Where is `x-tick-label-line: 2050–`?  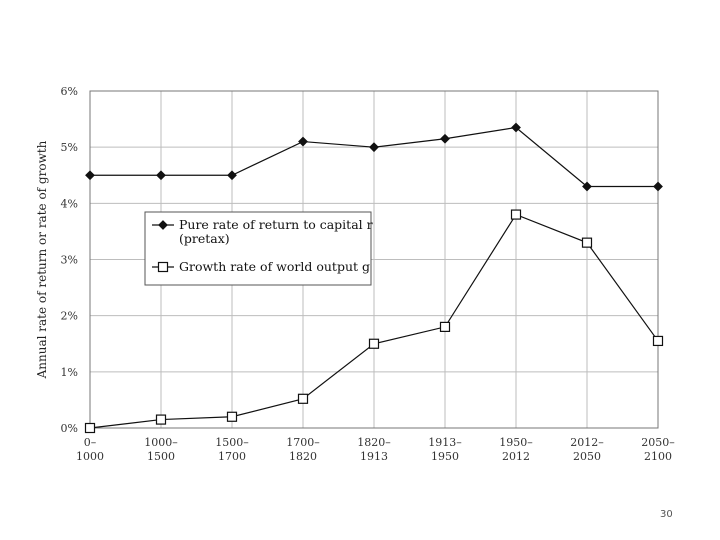
x-tick-label-line: 2050– is located at coordinates (658, 442).